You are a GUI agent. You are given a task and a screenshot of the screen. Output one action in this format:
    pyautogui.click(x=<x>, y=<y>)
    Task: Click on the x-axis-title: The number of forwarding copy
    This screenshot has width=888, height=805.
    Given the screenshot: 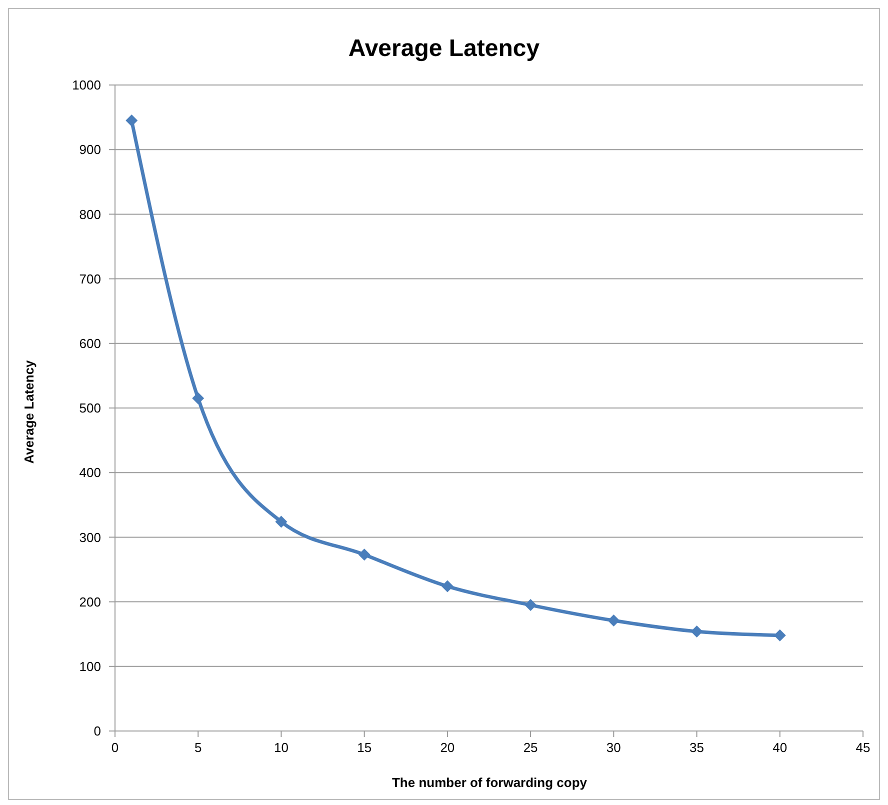 What is the action you would take?
    pyautogui.click(x=489, y=782)
    